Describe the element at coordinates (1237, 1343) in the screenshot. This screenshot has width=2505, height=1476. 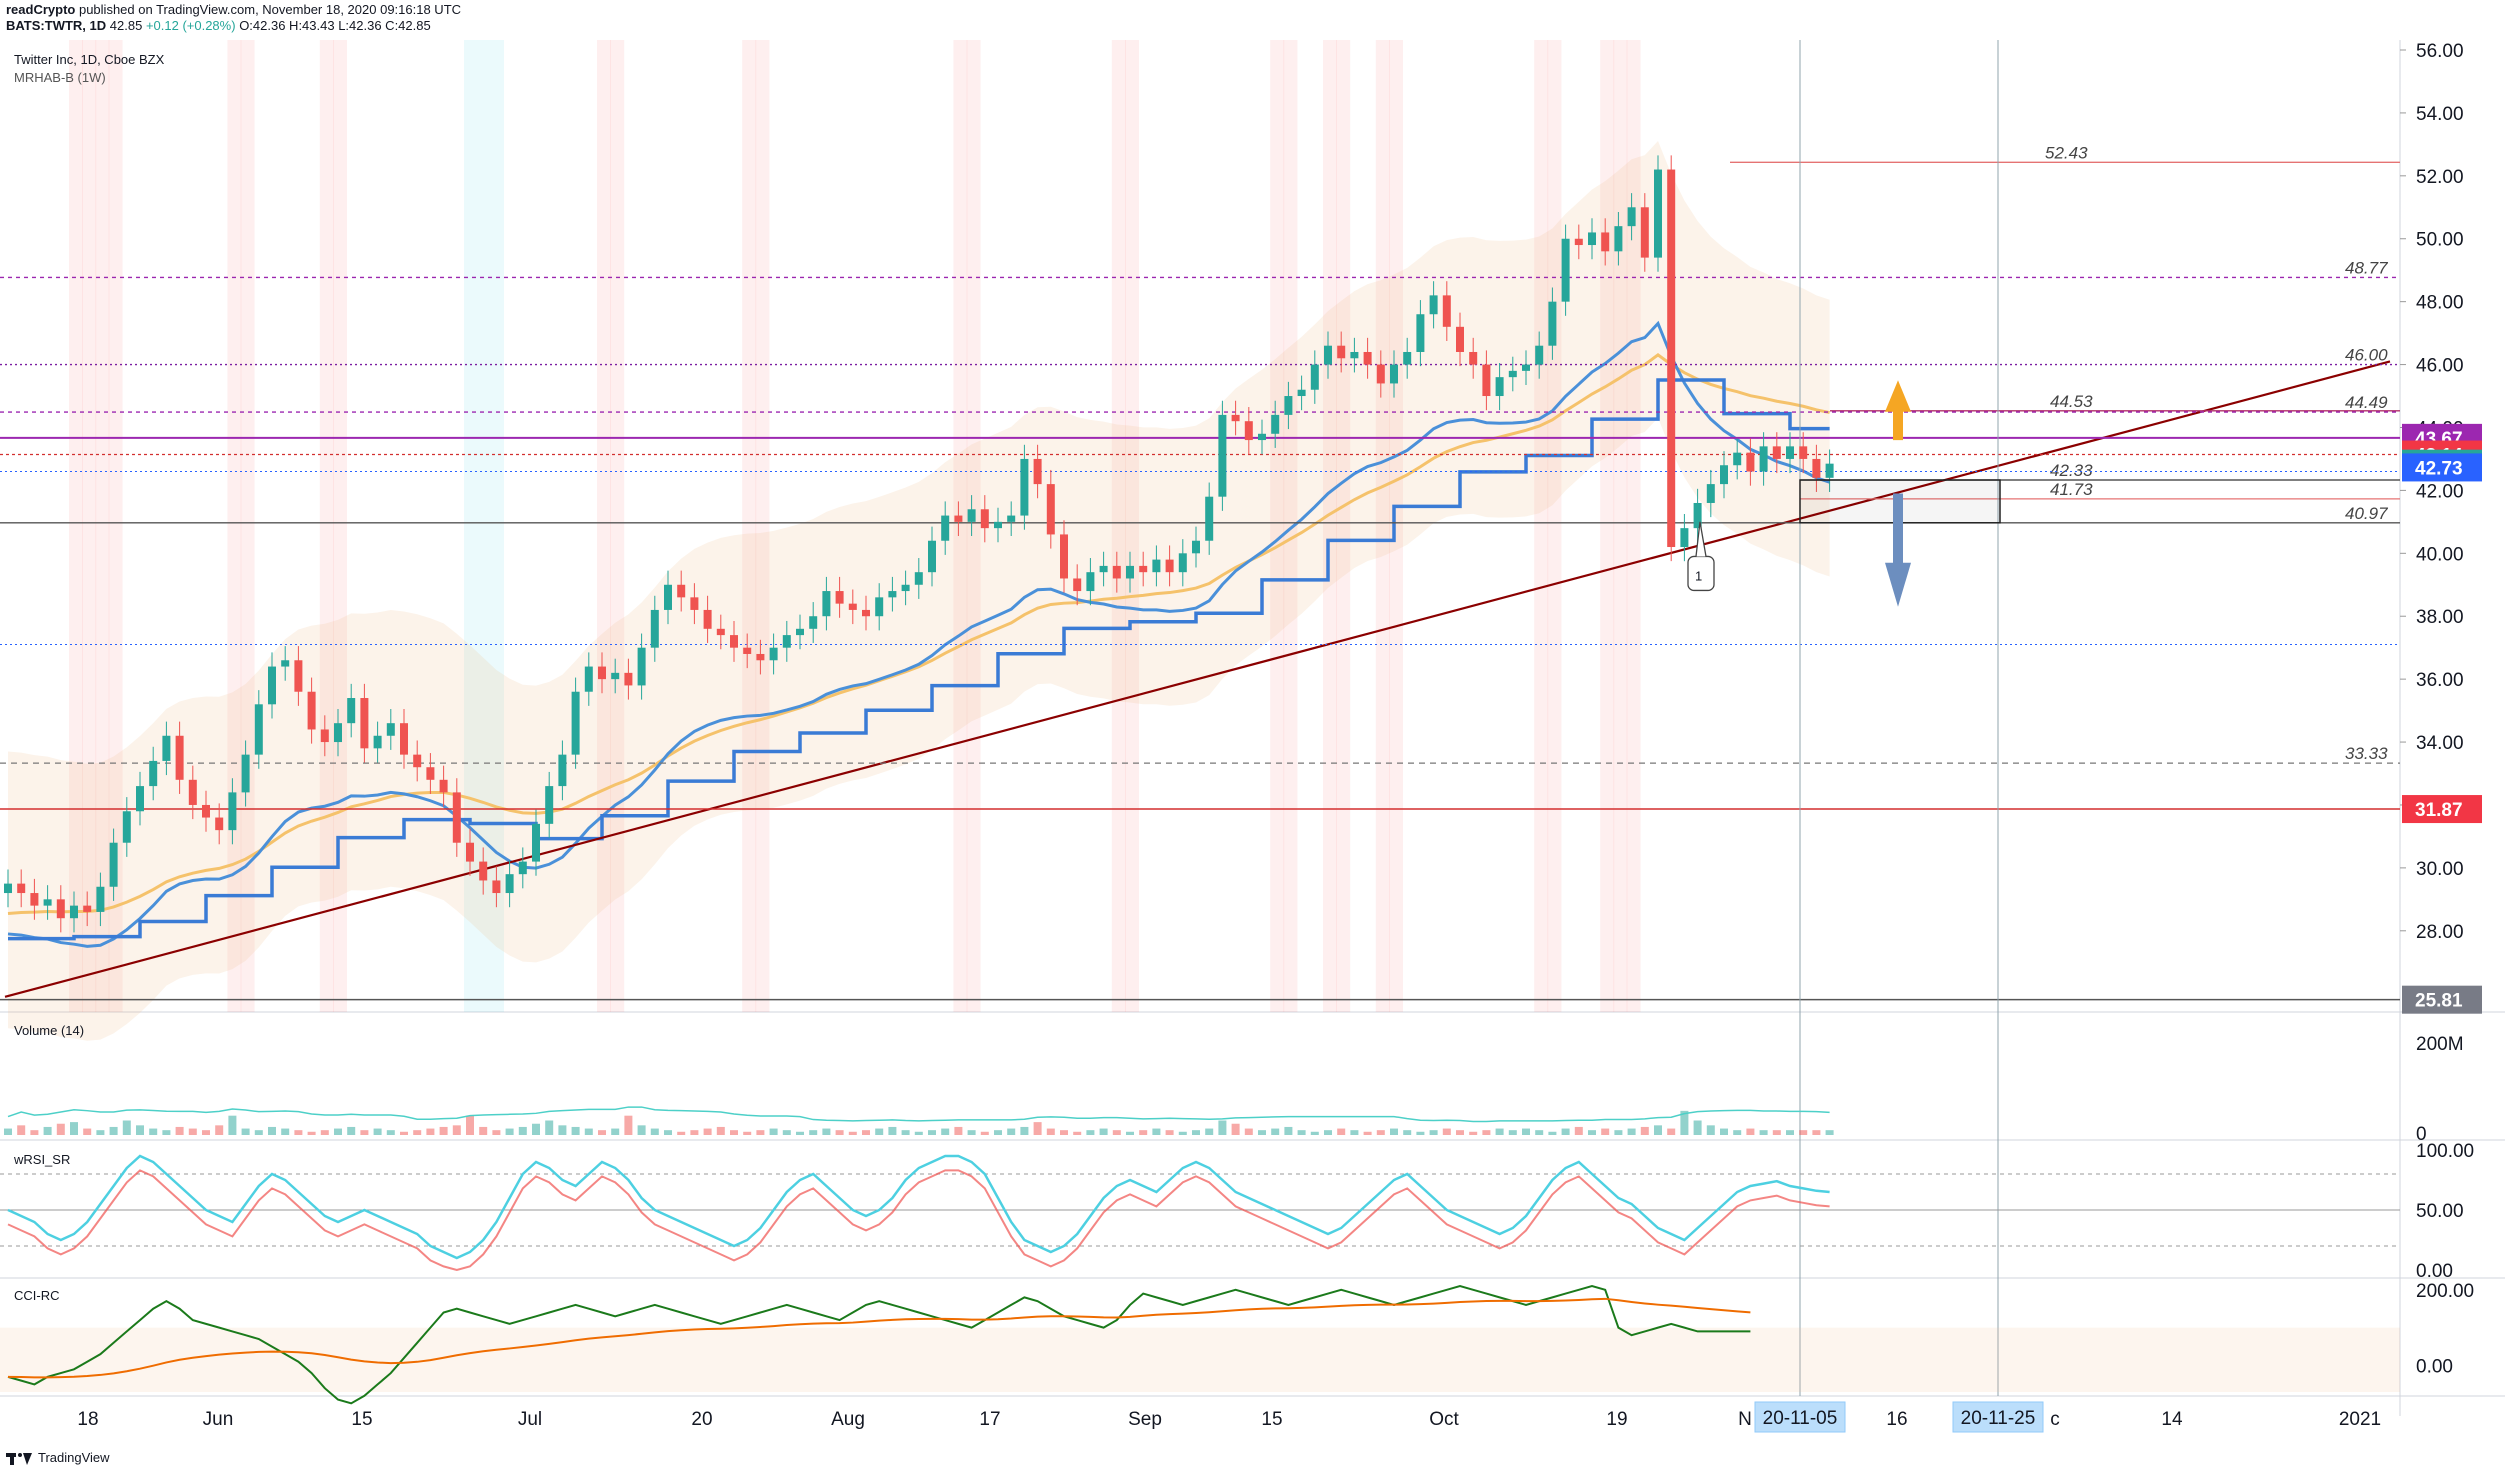
I see `cci-pane: 200.00 0.00` at that location.